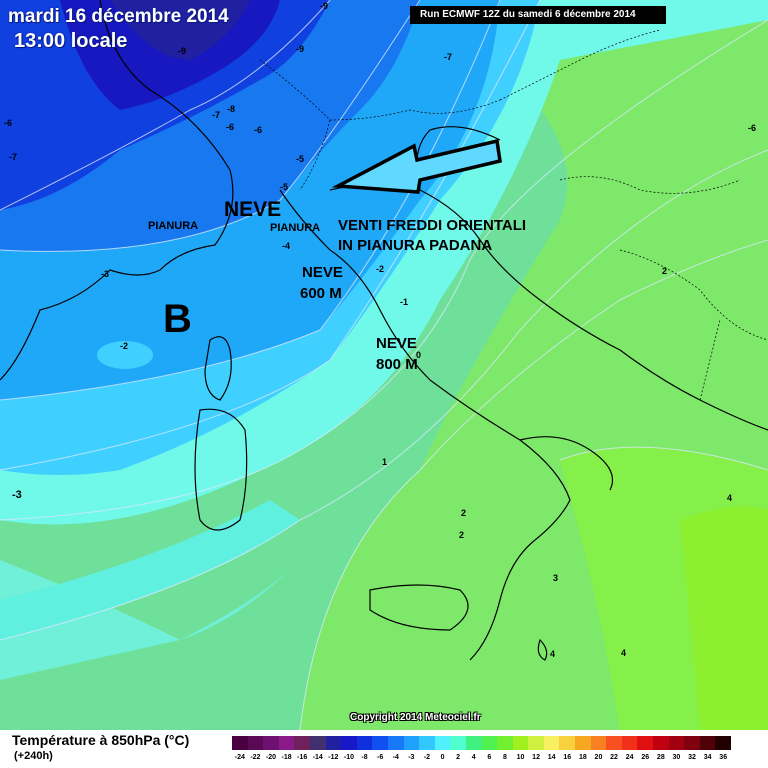 This screenshot has width=768, height=768. What do you see at coordinates (598, 757) in the screenshot?
I see `scale-tick-label: 20` at bounding box center [598, 757].